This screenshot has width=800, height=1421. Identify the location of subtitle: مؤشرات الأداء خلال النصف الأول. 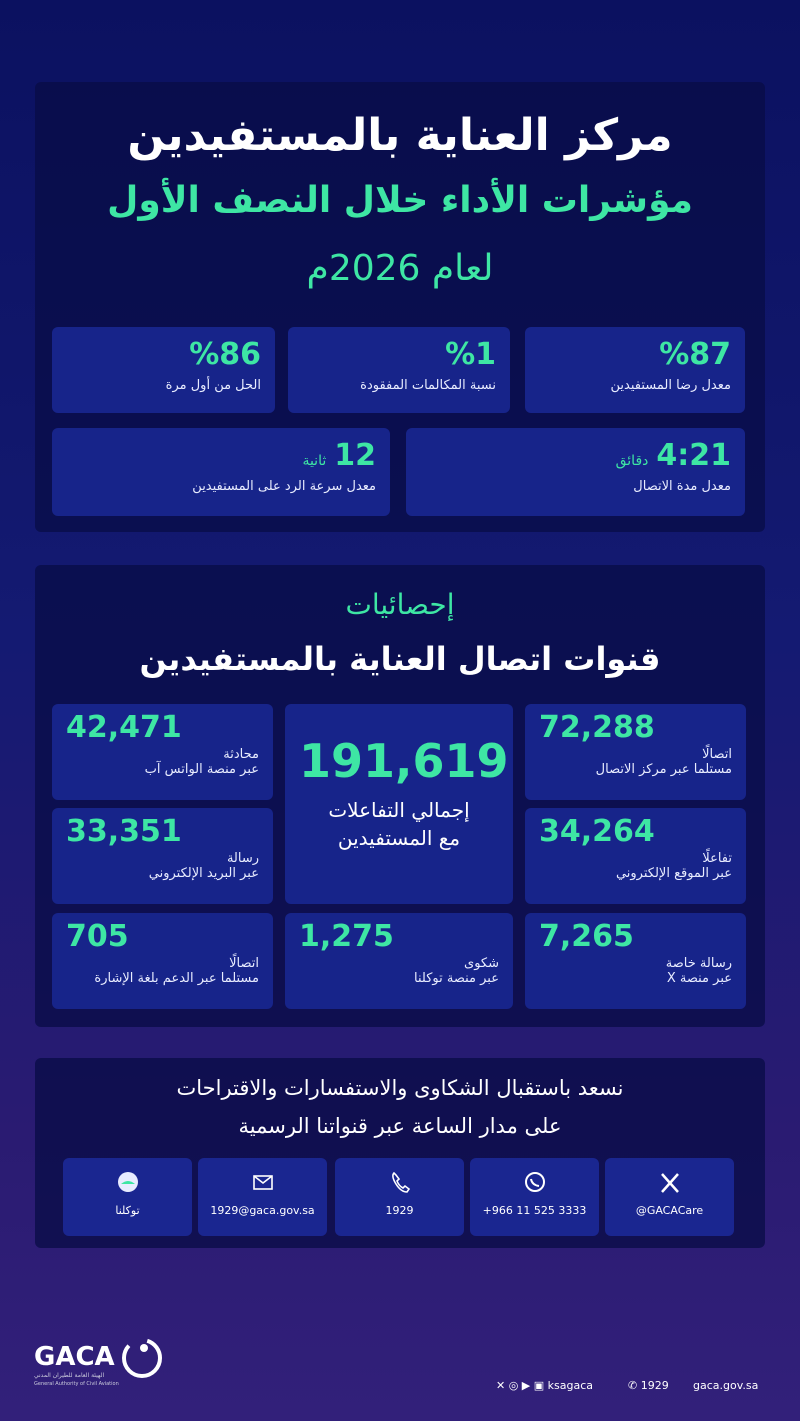
(400, 200).